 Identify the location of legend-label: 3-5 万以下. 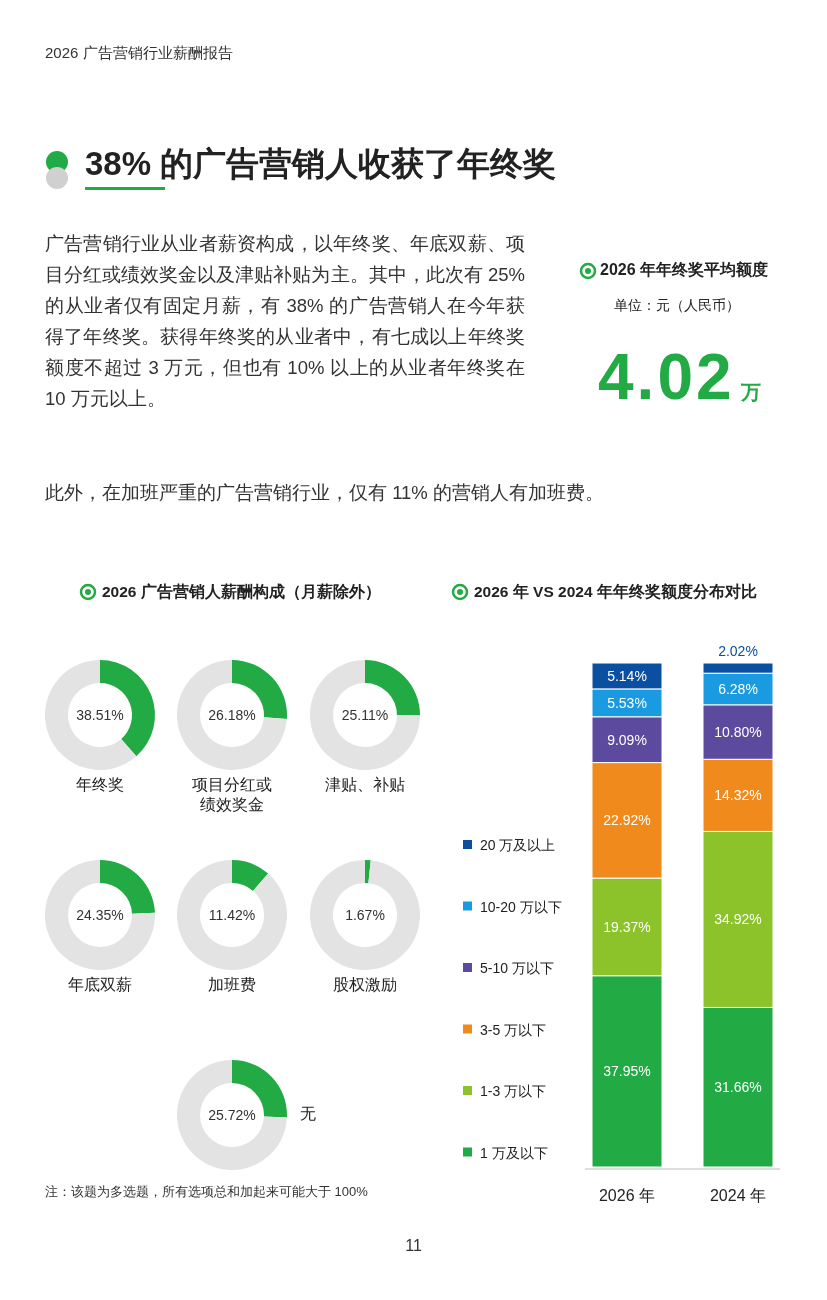
(513, 1029).